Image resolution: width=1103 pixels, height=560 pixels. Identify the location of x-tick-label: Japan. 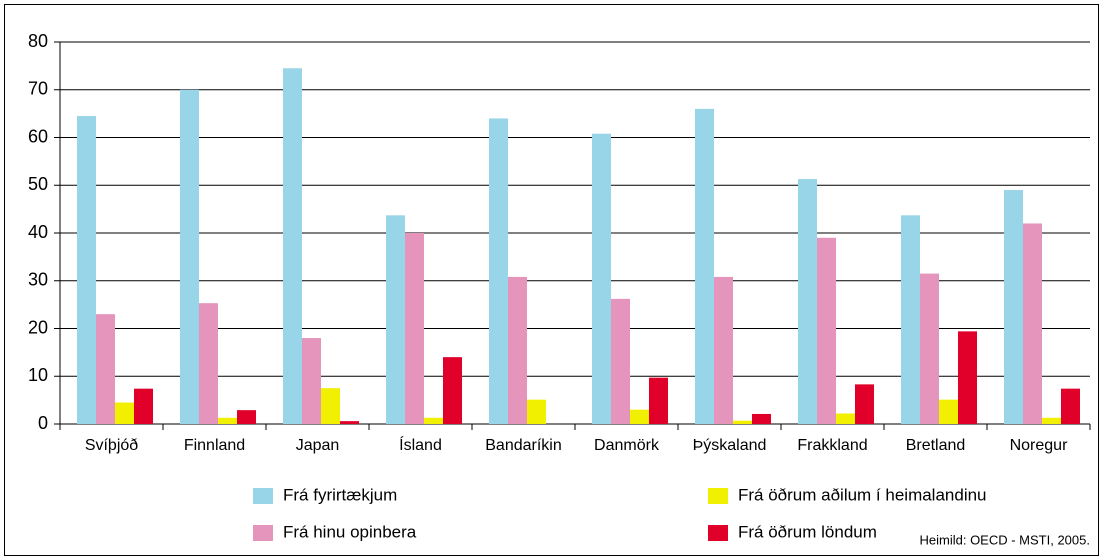
(318, 445).